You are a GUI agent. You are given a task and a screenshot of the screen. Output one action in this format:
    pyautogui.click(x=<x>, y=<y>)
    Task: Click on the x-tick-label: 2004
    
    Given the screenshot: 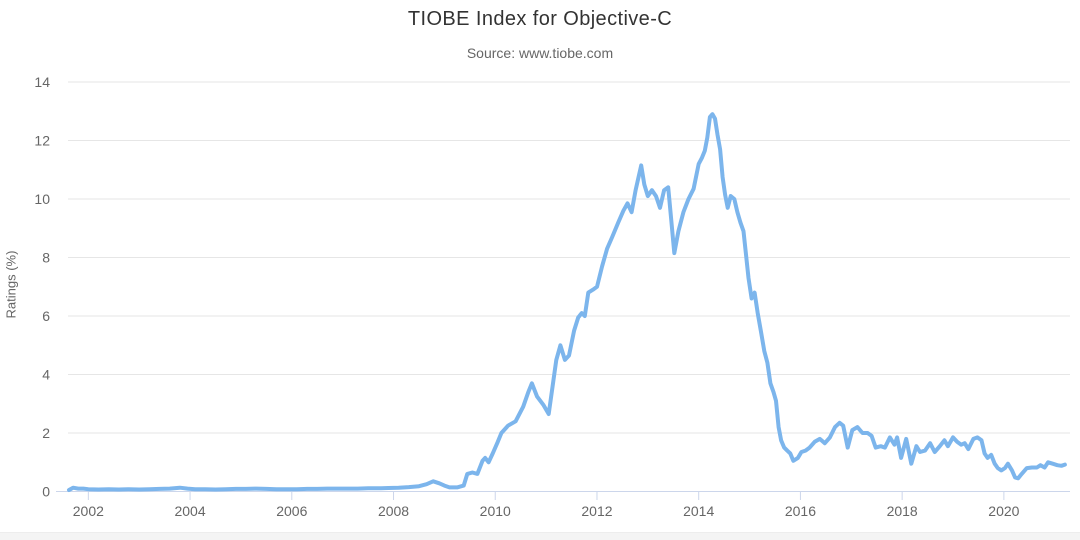 What is the action you would take?
    pyautogui.click(x=189, y=511)
    